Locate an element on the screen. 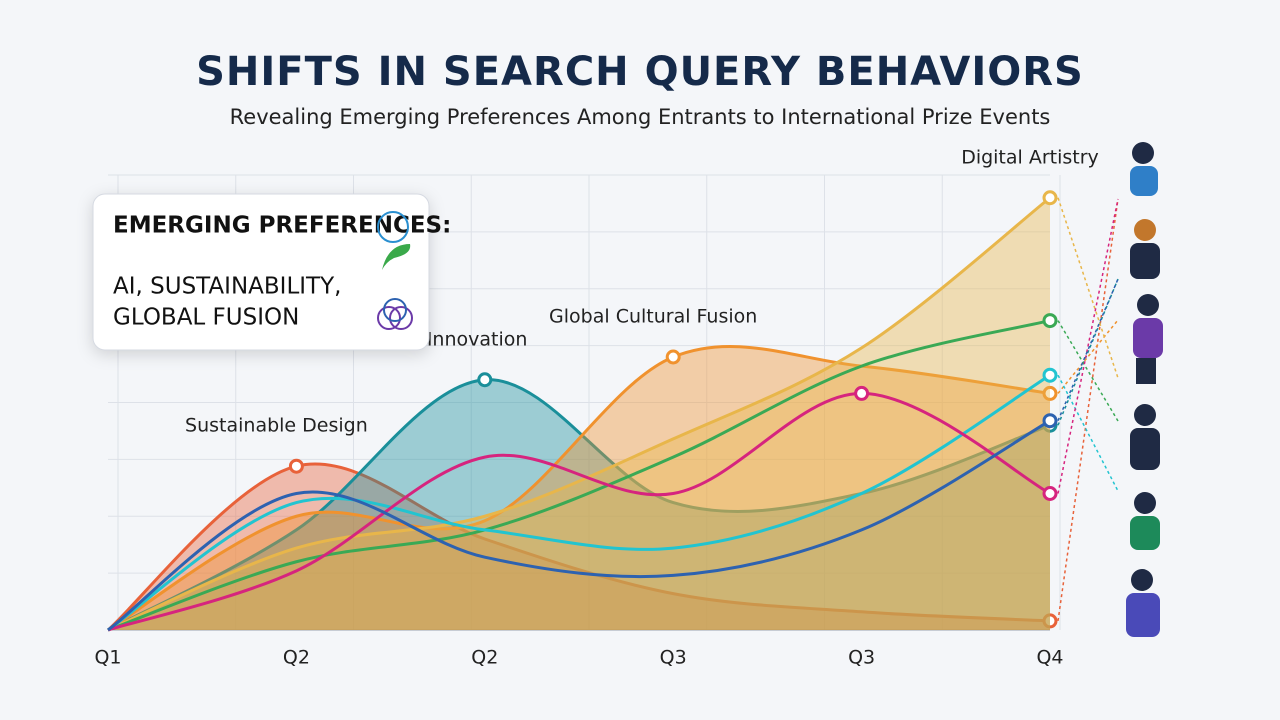 This screenshot has height=720, width=1280. series-label: Global Cultural Fusion is located at coordinates (653, 317).